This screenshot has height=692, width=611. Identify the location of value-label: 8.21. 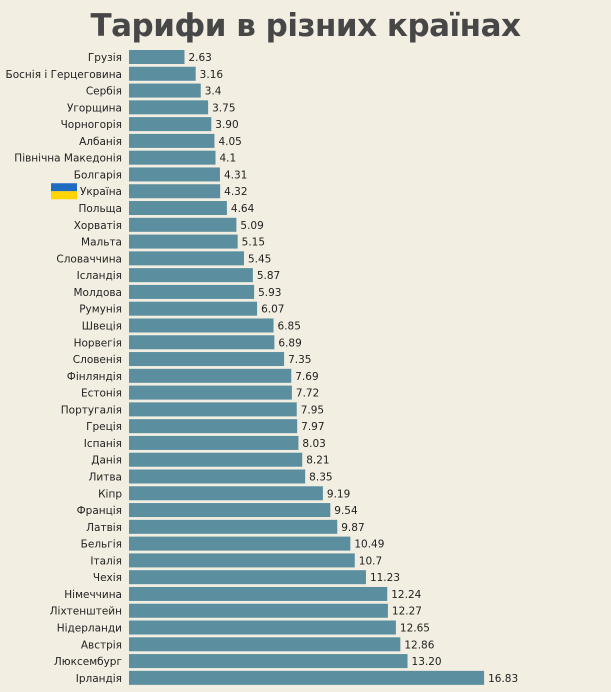
(317, 461).